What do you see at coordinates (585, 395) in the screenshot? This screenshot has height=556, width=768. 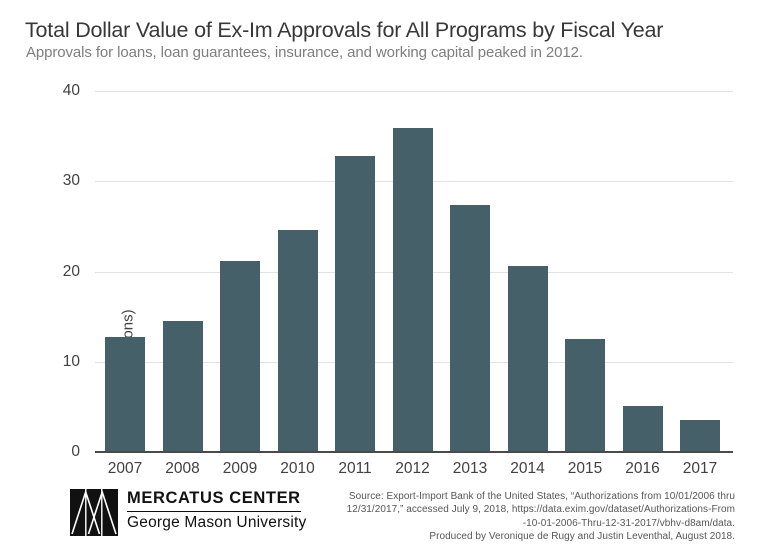 I see `bar-2015` at bounding box center [585, 395].